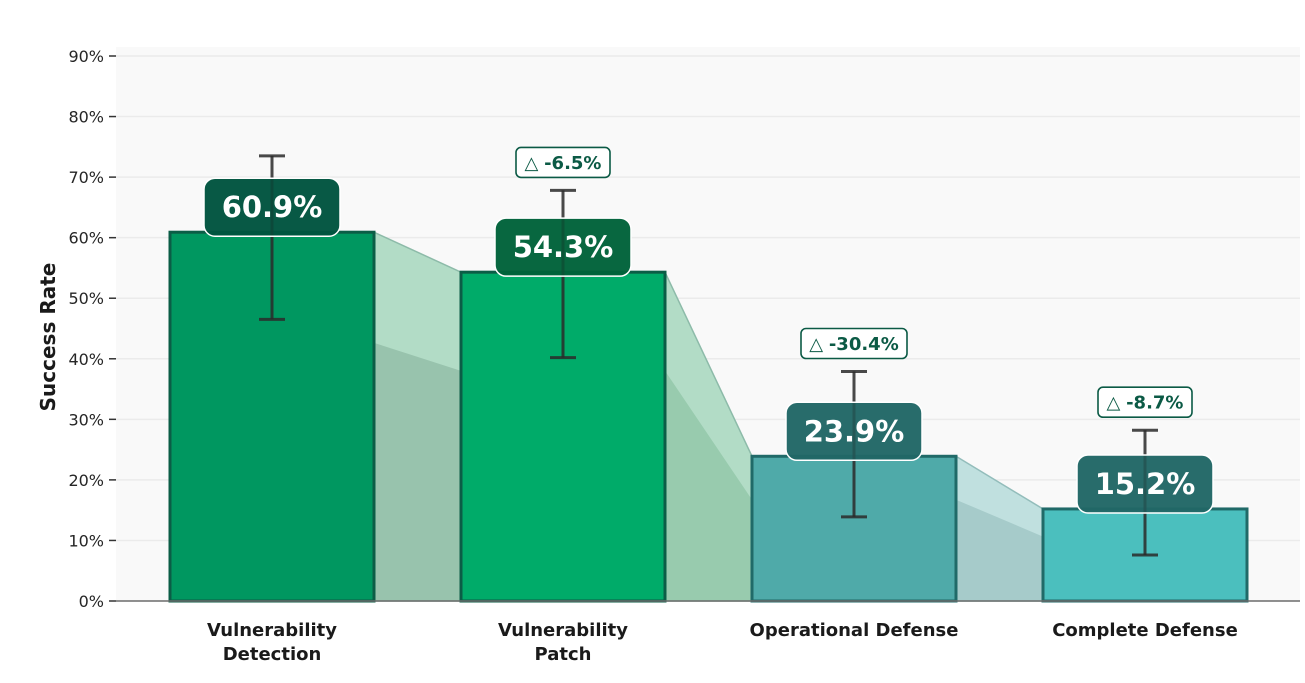 The width and height of the screenshot is (1305, 683). I want to click on y-tick-label: 30%, so click(86, 419).